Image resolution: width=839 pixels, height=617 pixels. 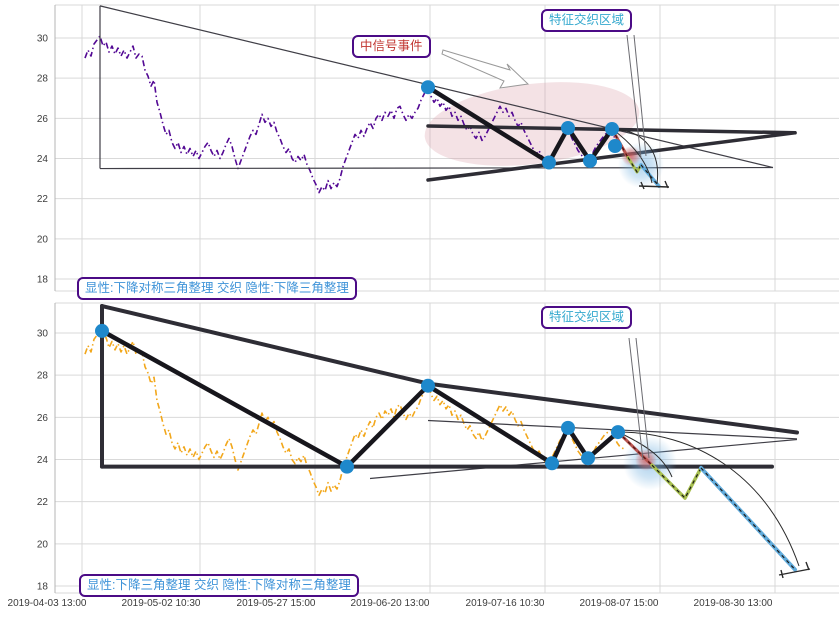 What do you see at coordinates (587, 20) in the screenshot?
I see `feature-zone-label-top: 特征交织区域` at bounding box center [587, 20].